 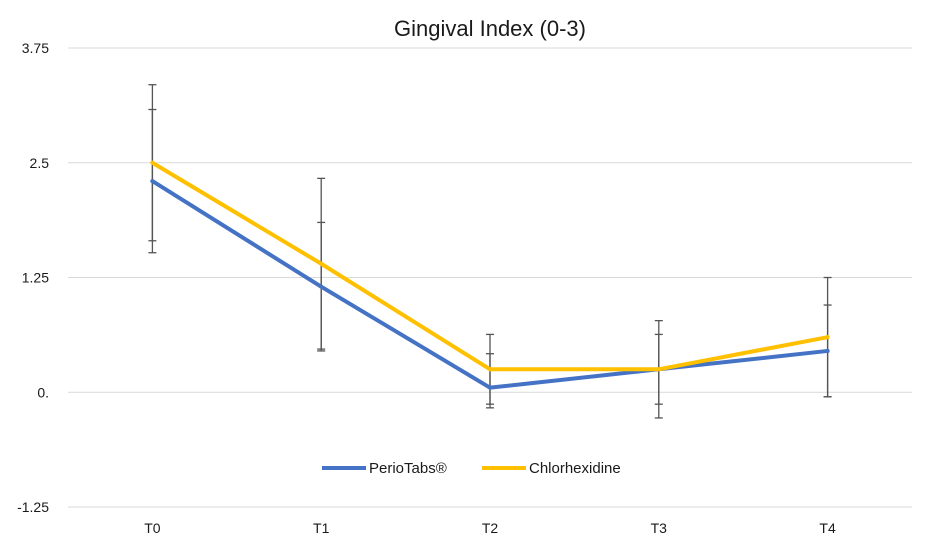 What do you see at coordinates (408, 468) in the screenshot?
I see `legend-label: PerioTabs®` at bounding box center [408, 468].